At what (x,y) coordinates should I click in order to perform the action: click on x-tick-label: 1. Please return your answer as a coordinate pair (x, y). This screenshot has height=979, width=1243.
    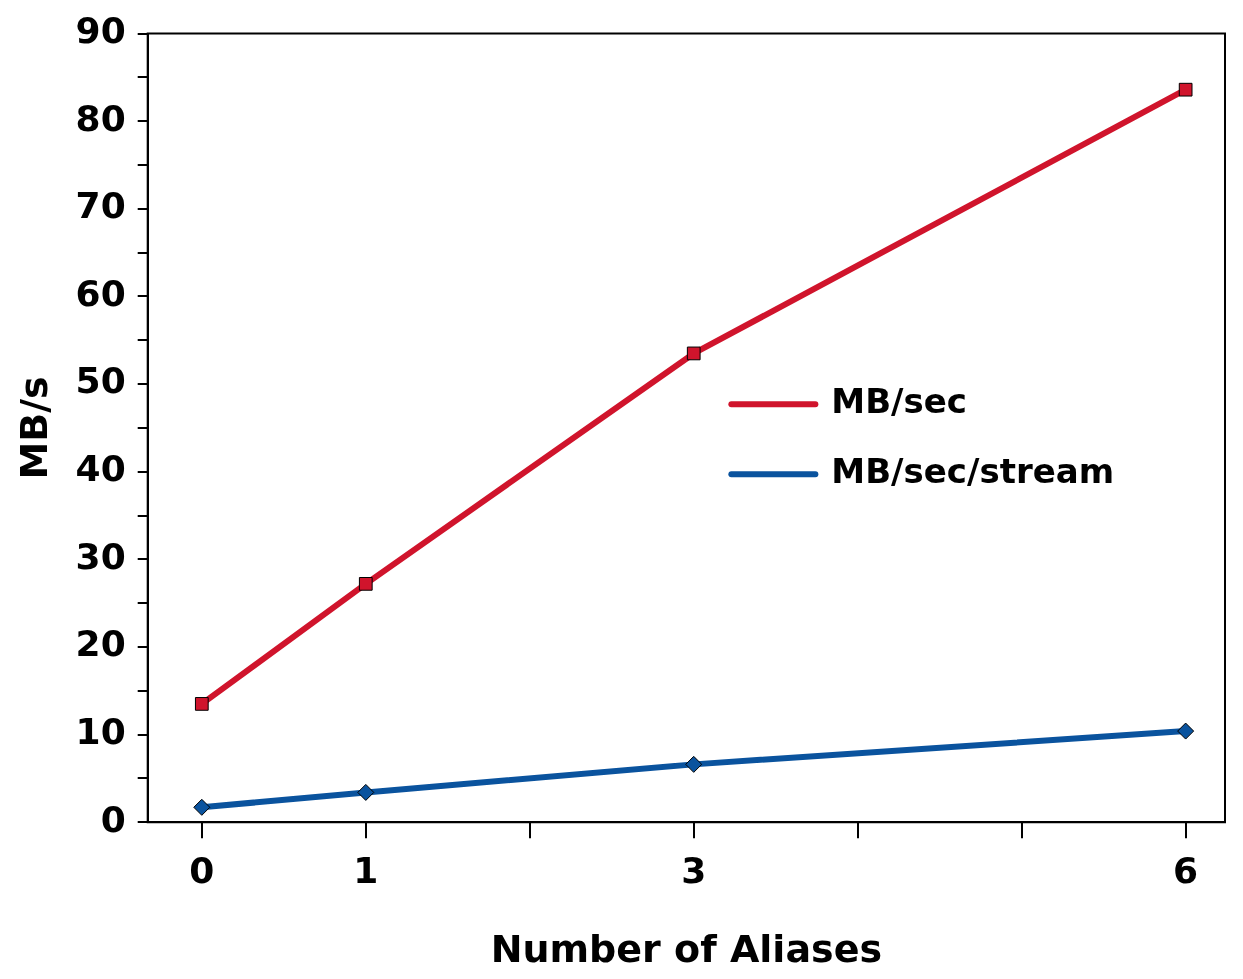
    Looking at the image, I should click on (366, 871).